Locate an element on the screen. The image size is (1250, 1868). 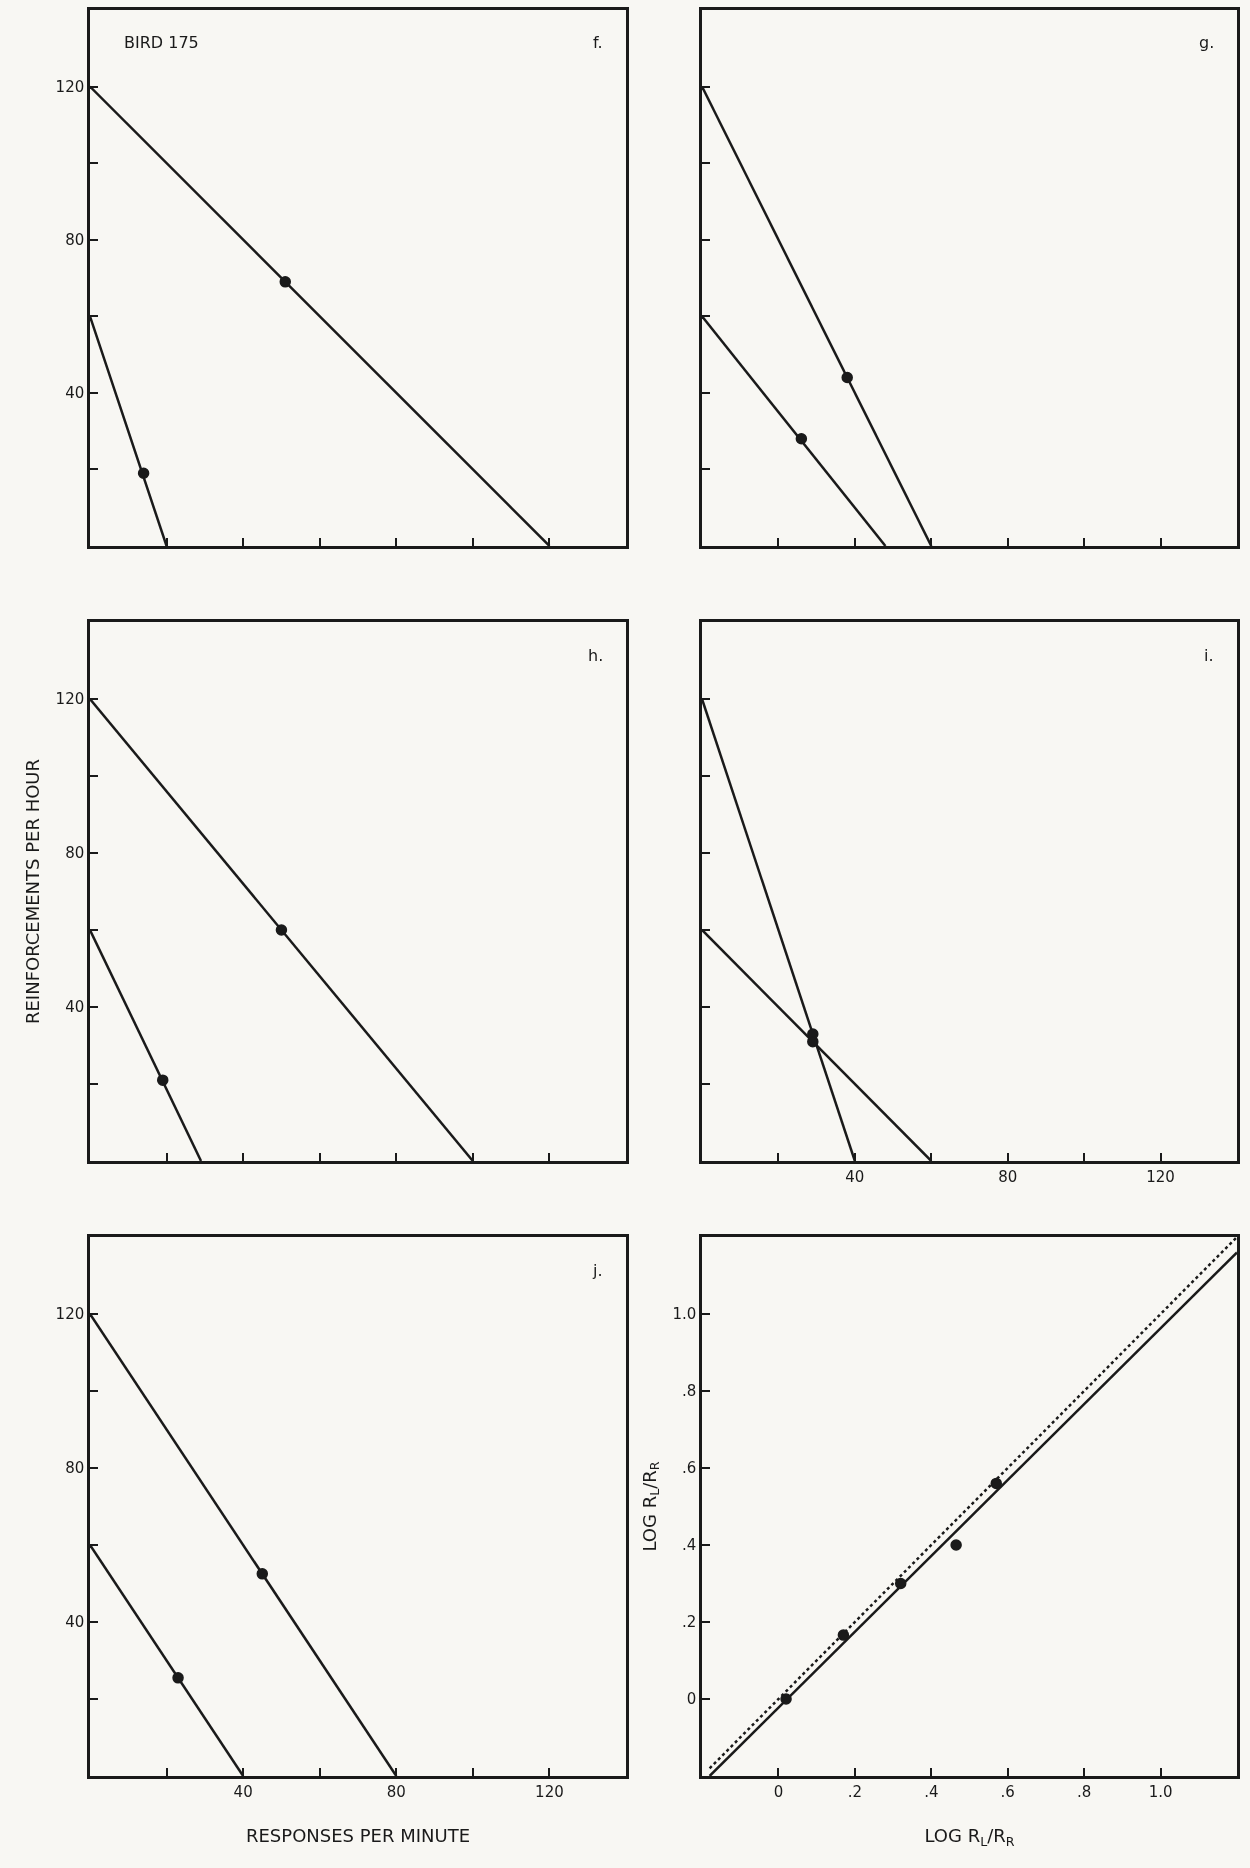
annotation: j. is located at coordinates (597, 1270).